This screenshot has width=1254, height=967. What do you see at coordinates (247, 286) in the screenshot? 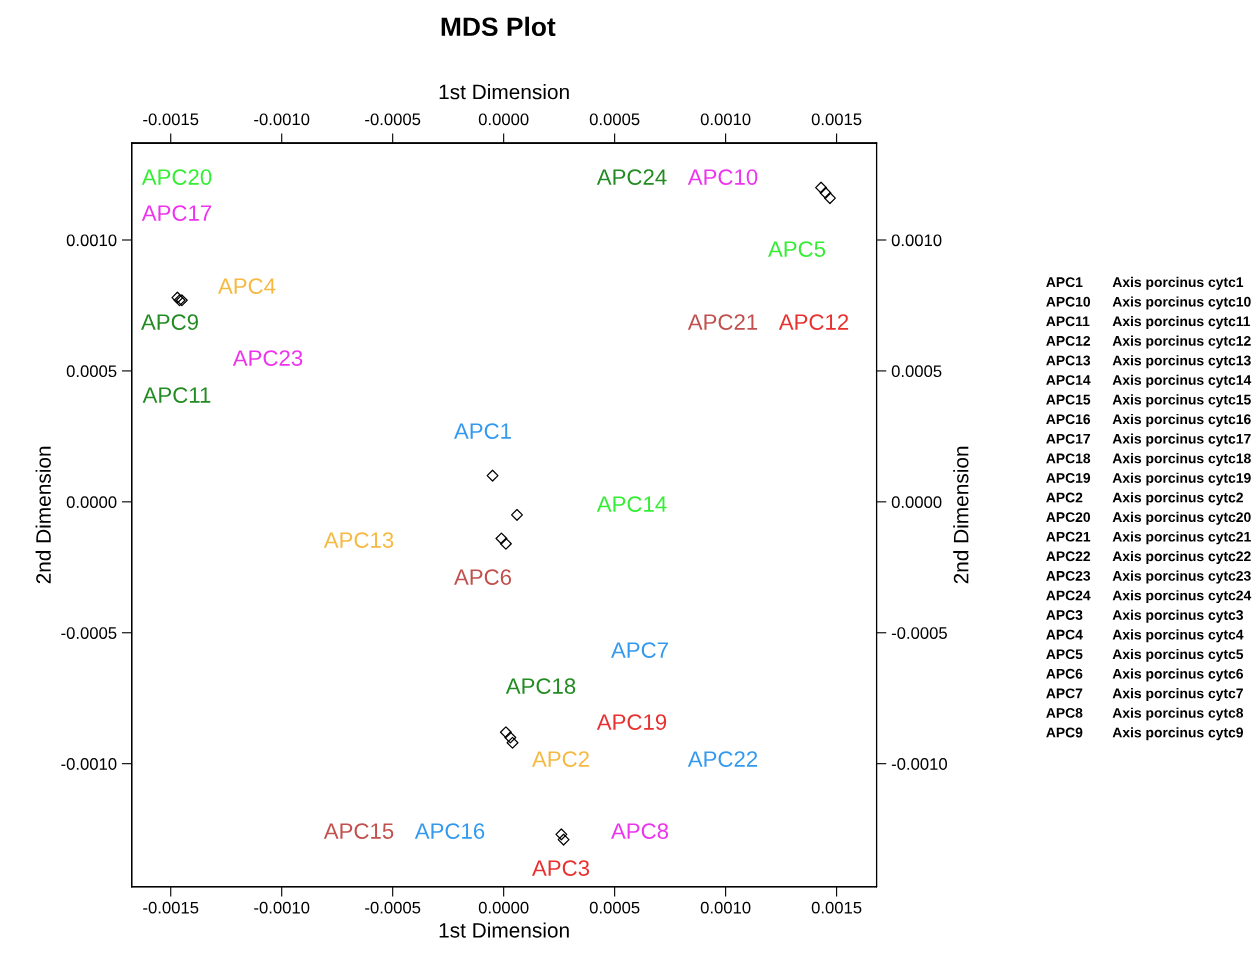
I see `annotation: APC4` at bounding box center [247, 286].